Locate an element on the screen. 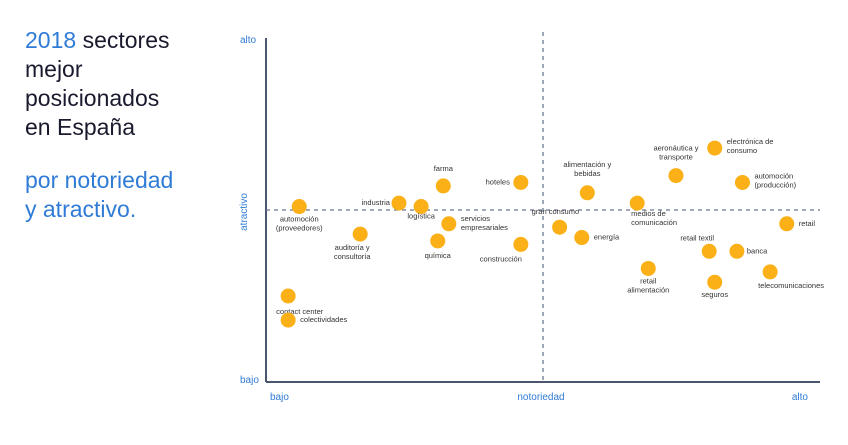 This screenshot has height=445, width=848. point-retail-alimentacion: retail alimentación is located at coordinates (648, 277).